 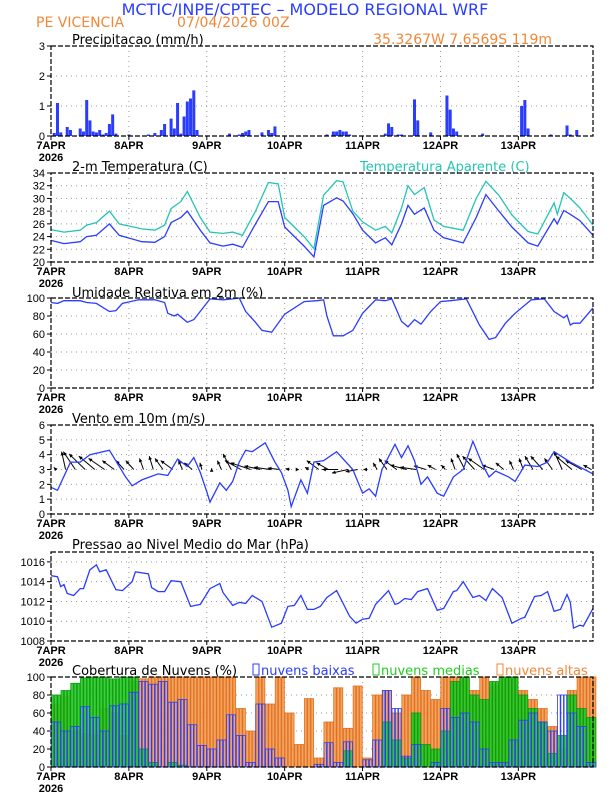 What do you see at coordinates (322, 215) in the screenshot?
I see `apparent-temp-line` at bounding box center [322, 215].